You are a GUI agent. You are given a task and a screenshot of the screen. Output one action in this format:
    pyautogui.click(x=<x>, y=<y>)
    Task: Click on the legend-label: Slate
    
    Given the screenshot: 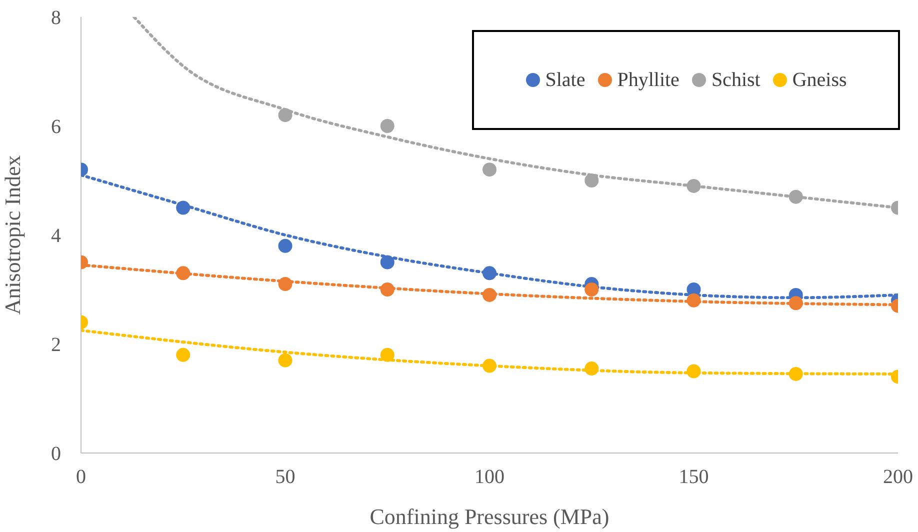 What is the action you would take?
    pyautogui.click(x=565, y=80)
    